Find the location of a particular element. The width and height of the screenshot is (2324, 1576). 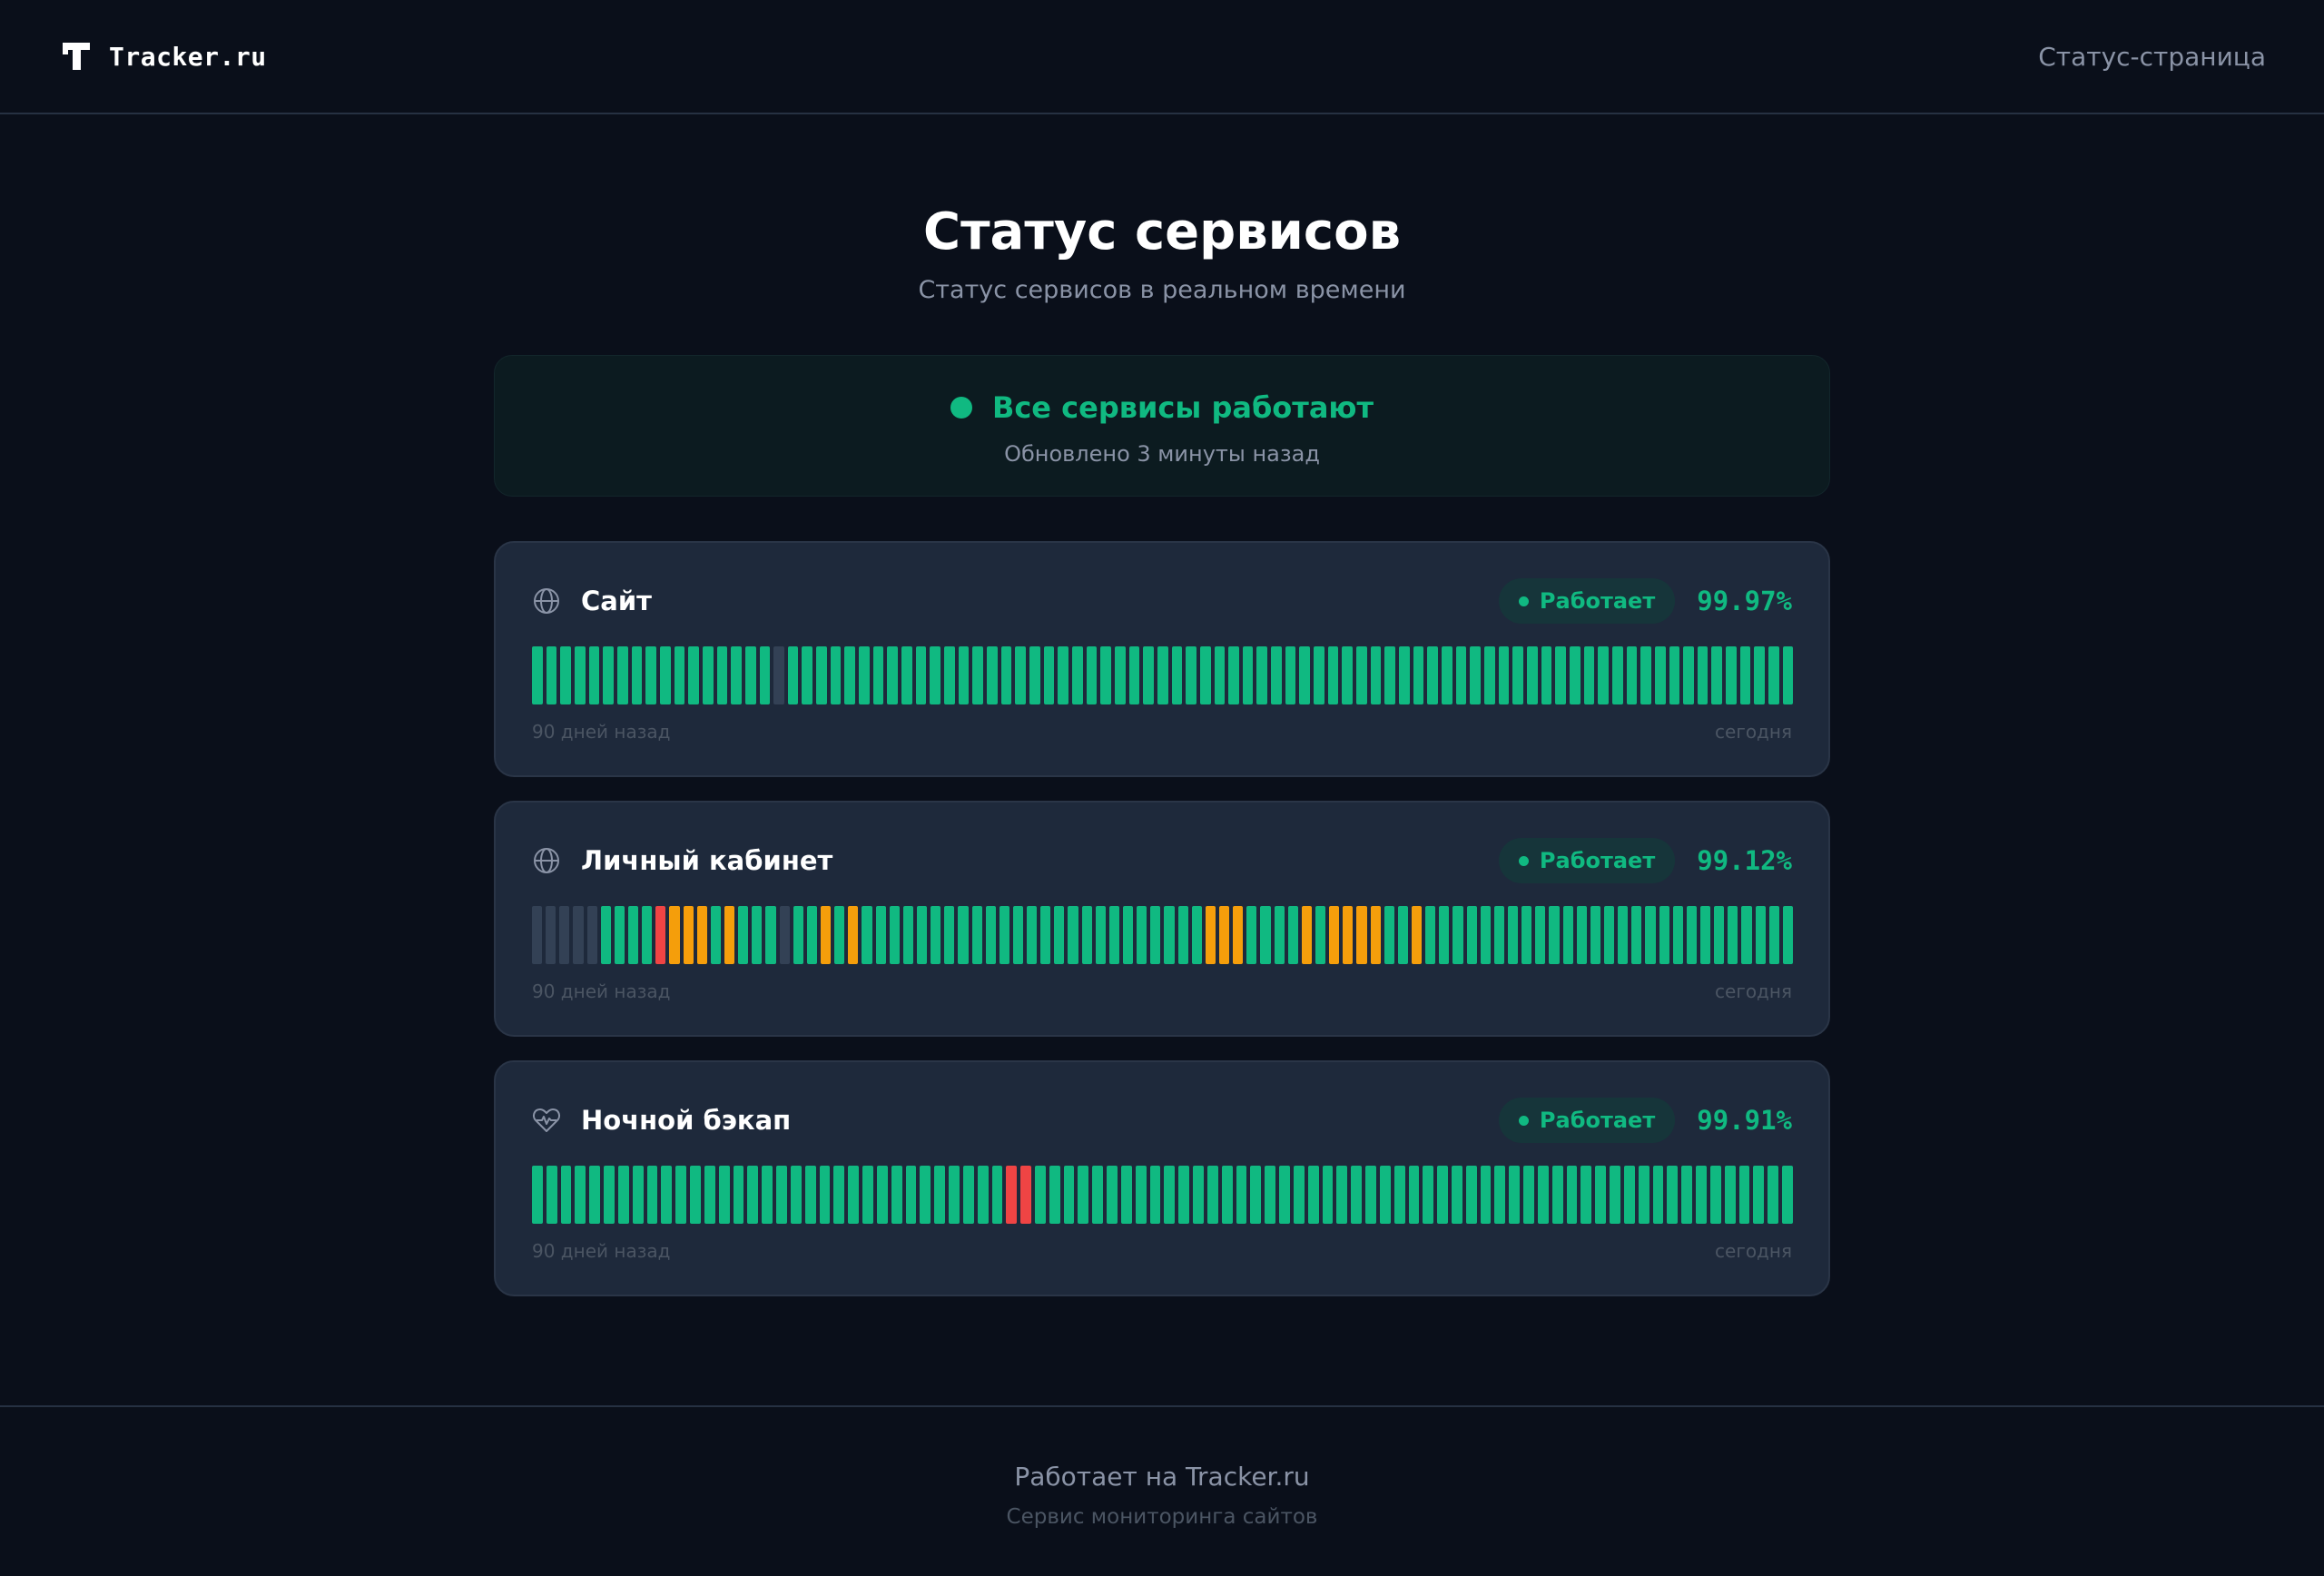

uptime-bar-down is located at coordinates (1012, 1195).